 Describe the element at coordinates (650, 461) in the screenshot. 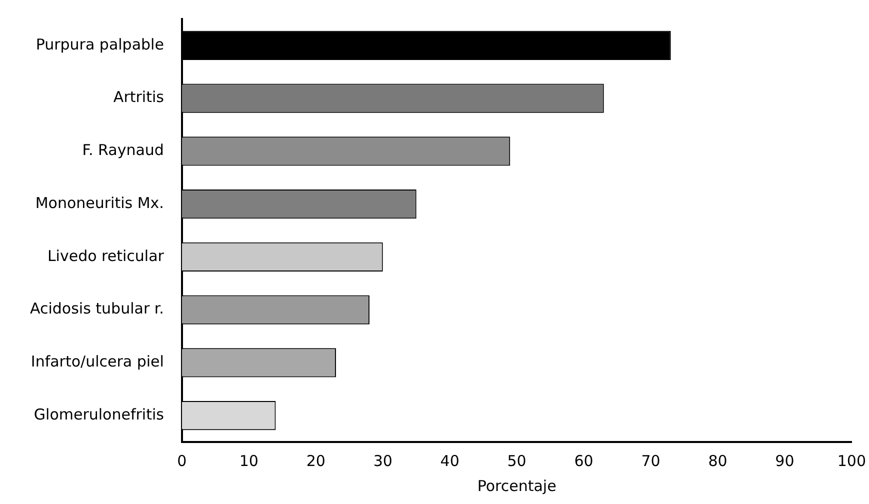

I see `x-tick-label: 70` at that location.